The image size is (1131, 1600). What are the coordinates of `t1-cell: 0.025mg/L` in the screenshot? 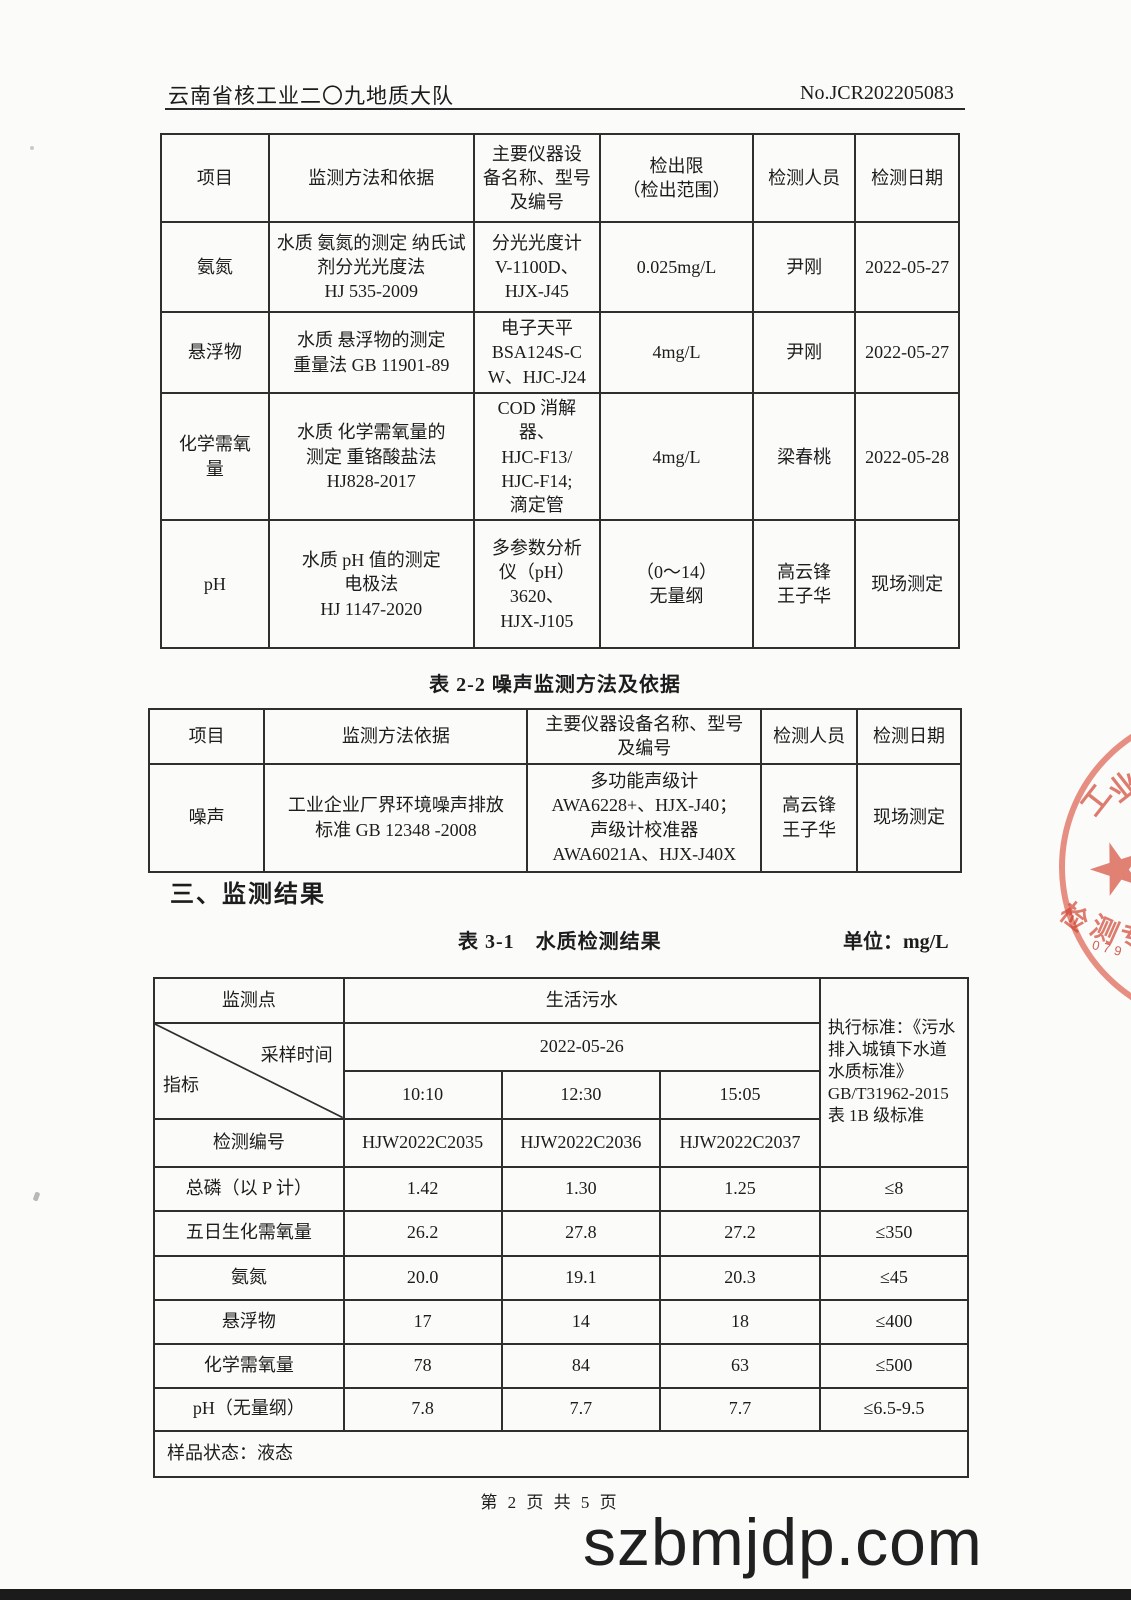 It's located at (676, 267).